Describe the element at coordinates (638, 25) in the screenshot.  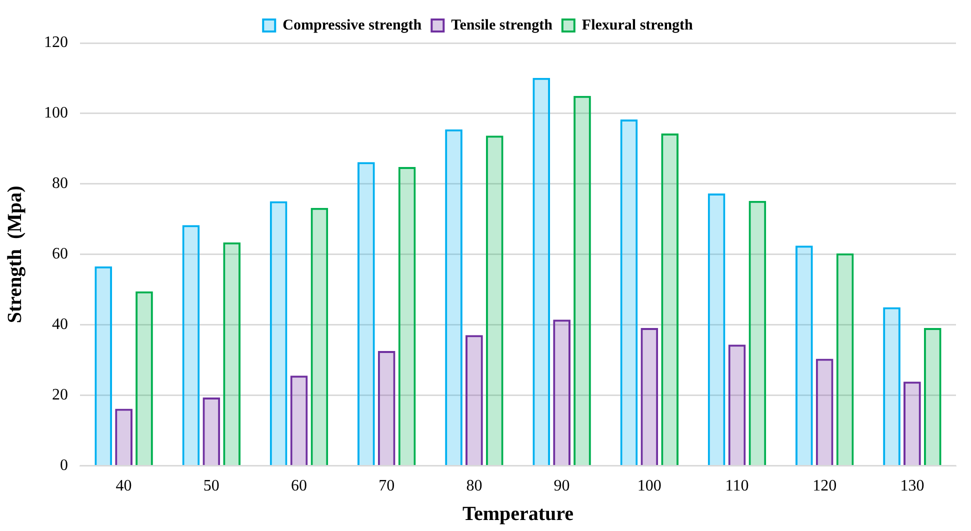
I see `legend-label: Flexural strength` at that location.